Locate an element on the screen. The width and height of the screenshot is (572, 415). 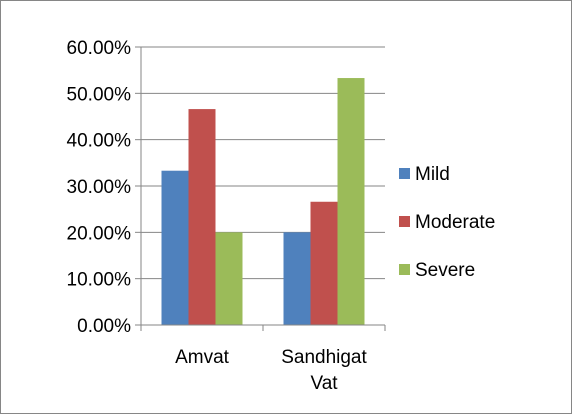
y-tick-label: 50.00% is located at coordinates (99, 94).